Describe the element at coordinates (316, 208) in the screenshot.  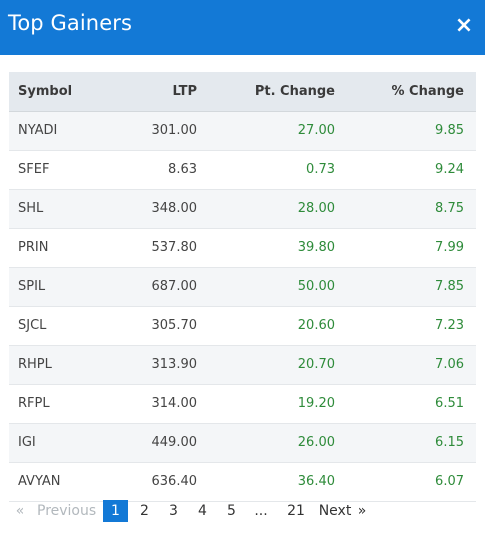
I see `pt-change-cell: 28.00` at that location.